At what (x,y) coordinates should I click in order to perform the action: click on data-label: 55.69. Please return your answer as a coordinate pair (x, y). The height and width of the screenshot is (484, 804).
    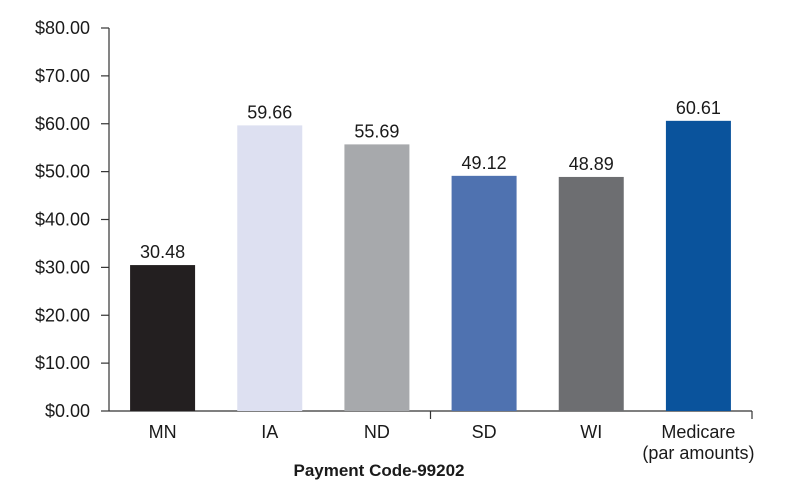
    Looking at the image, I should click on (376, 131).